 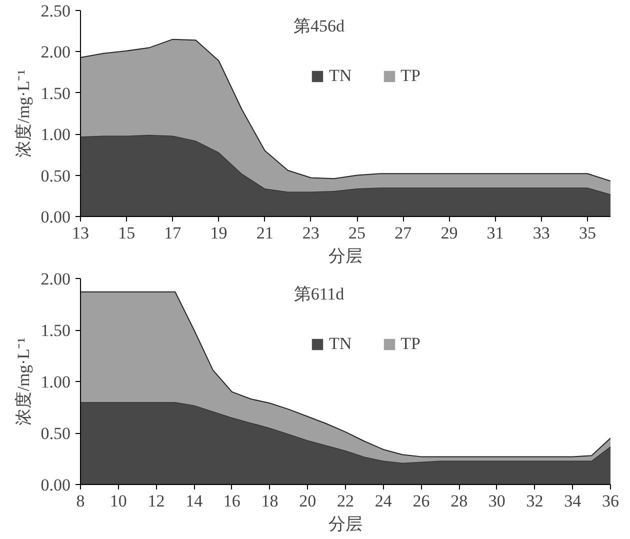 What do you see at coordinates (80, 233) in the screenshot?
I see `x-tick-label: 13` at bounding box center [80, 233].